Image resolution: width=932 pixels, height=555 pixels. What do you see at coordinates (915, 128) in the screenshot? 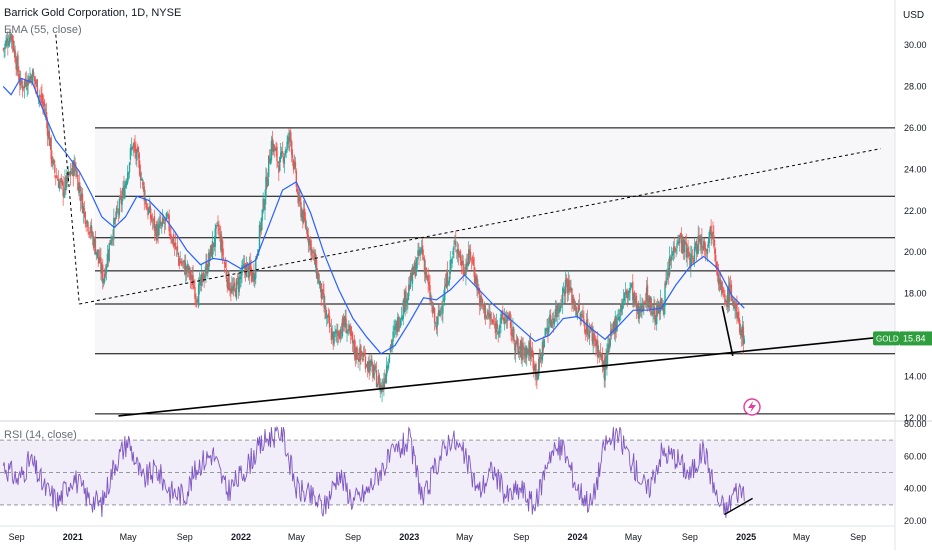
I see `price-tick-label: 26.00` at bounding box center [915, 128].